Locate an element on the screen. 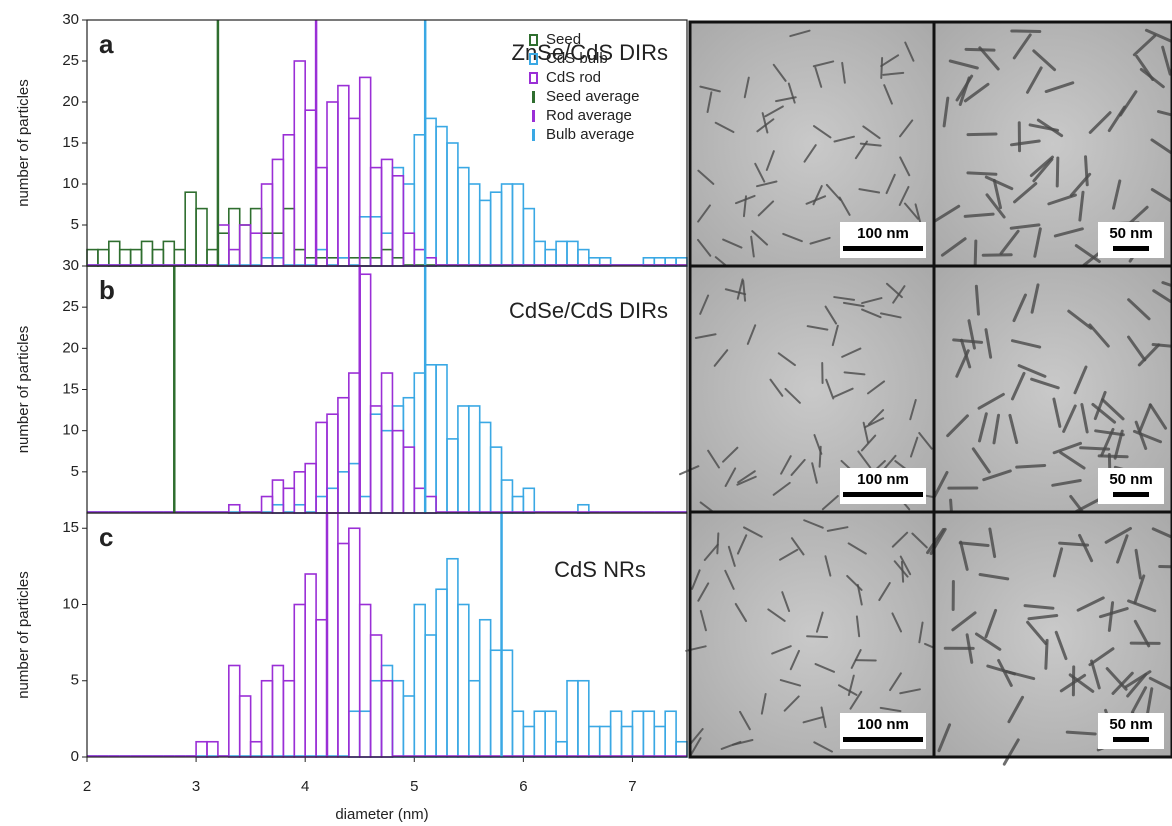 This screenshot has width=1172, height=826. scale-bar is located at coordinates (883, 494).